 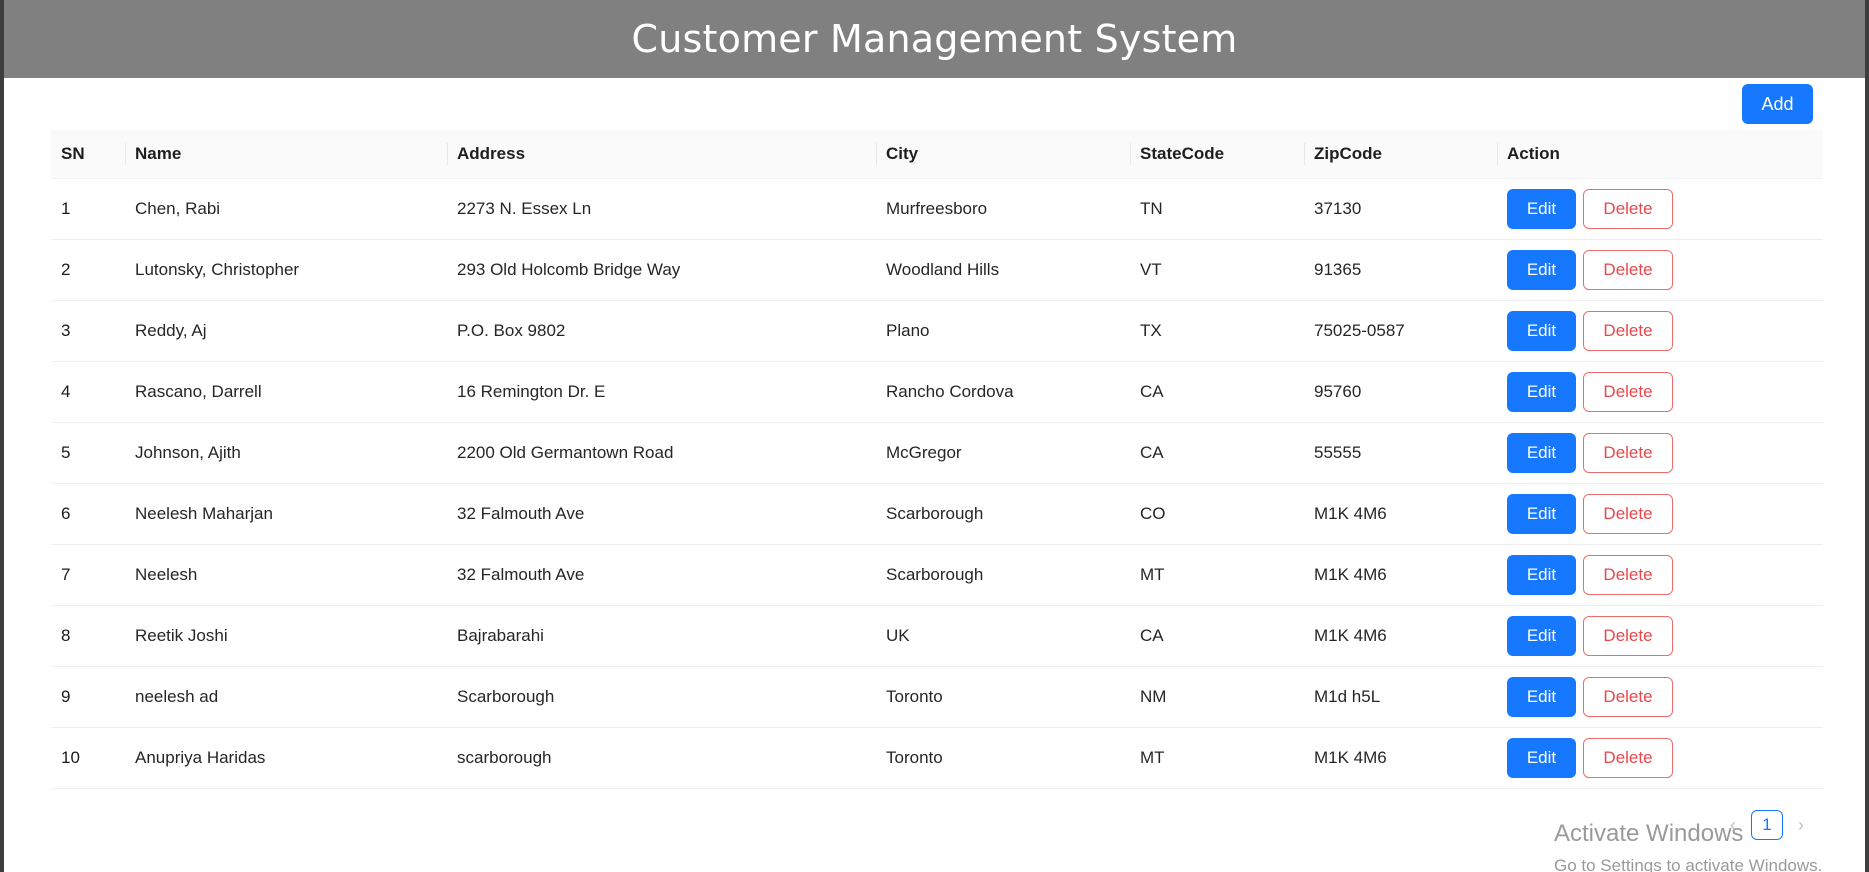 I want to click on row-city: Scarborough, so click(x=1003, y=575).